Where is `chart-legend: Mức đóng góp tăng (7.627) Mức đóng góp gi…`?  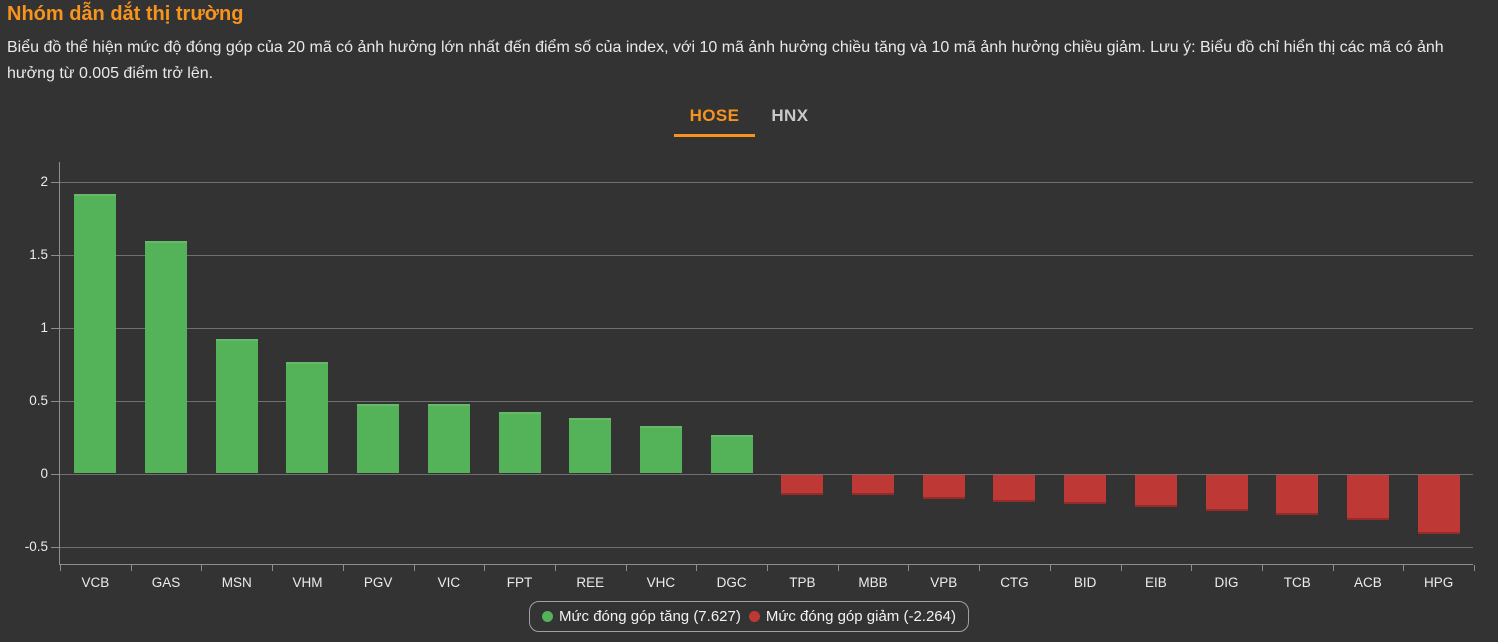
chart-legend: Mức đóng góp tăng (7.627) Mức đóng góp gi… is located at coordinates (749, 616).